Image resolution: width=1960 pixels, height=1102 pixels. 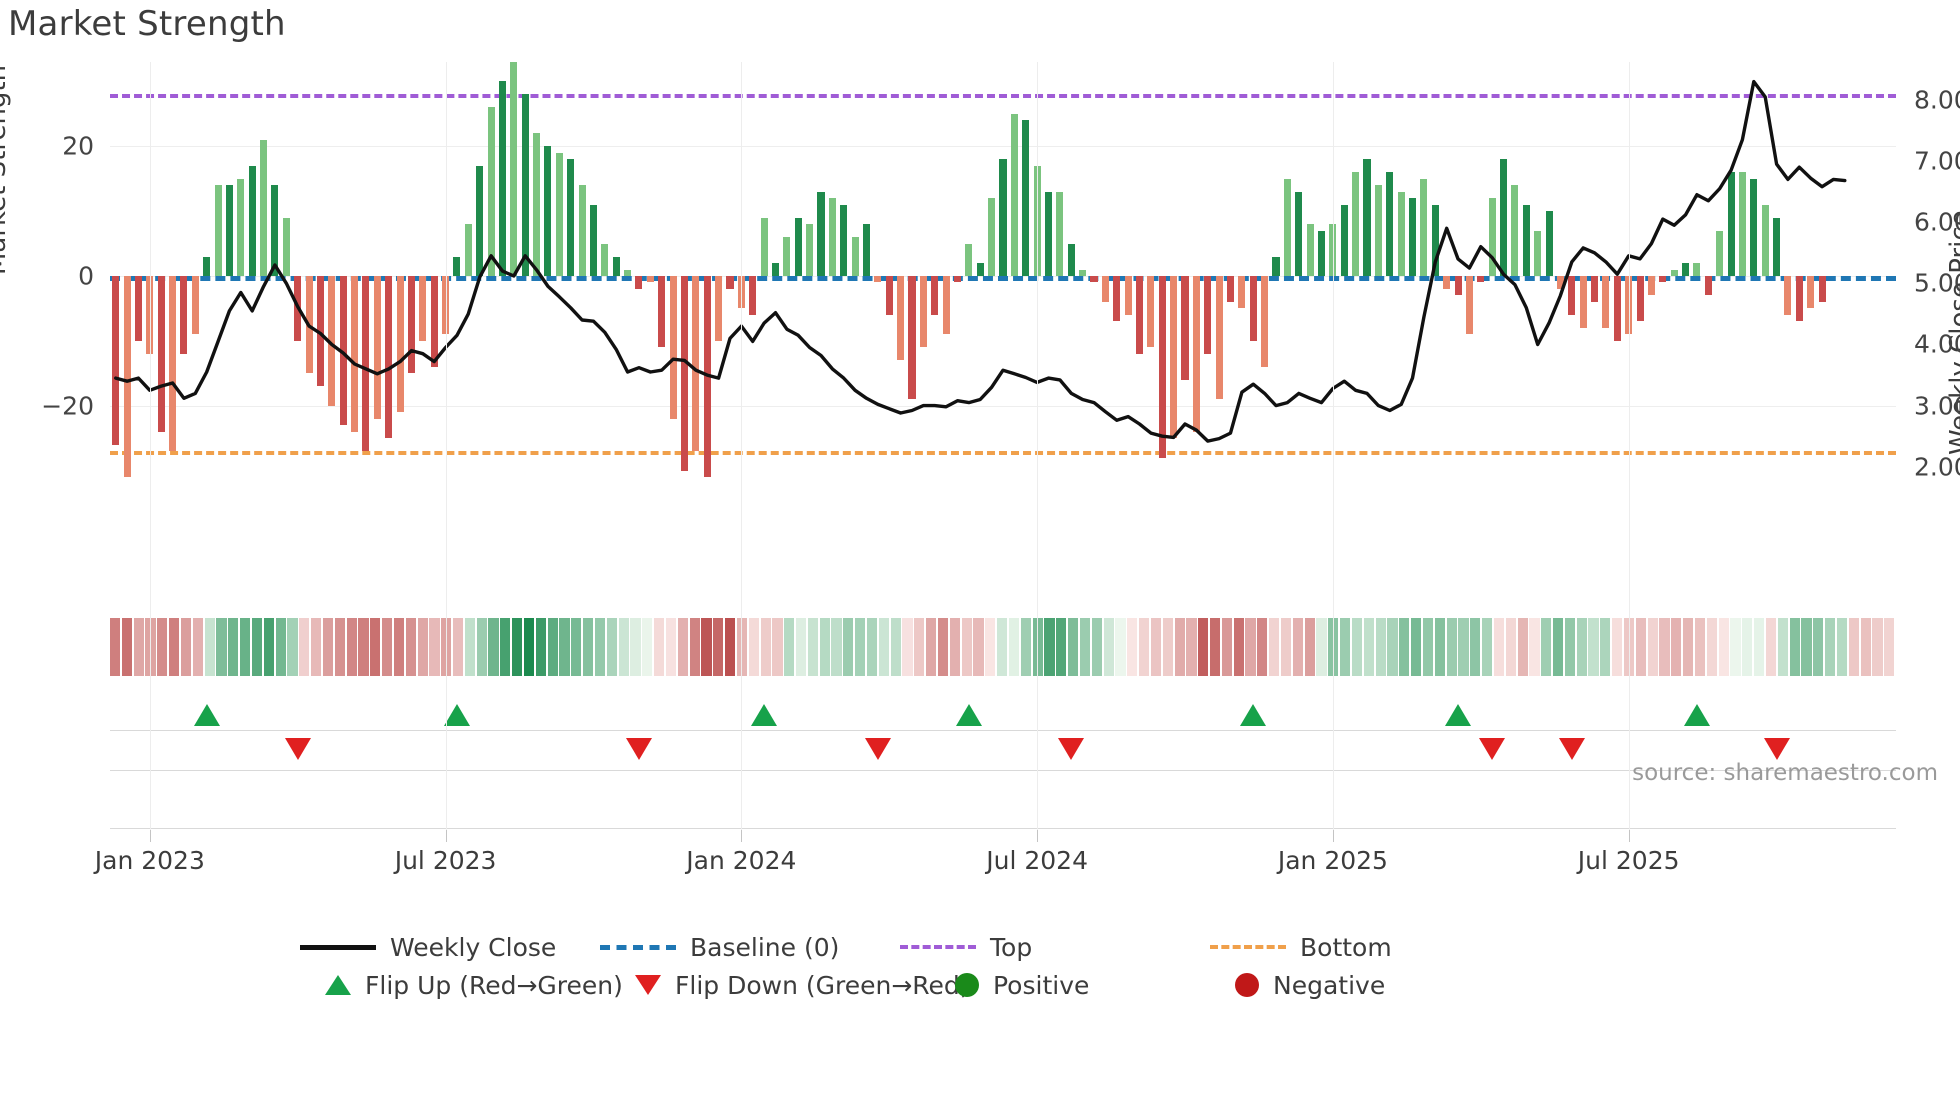 I want to click on flip-axis-line, so click(x=1003, y=730).